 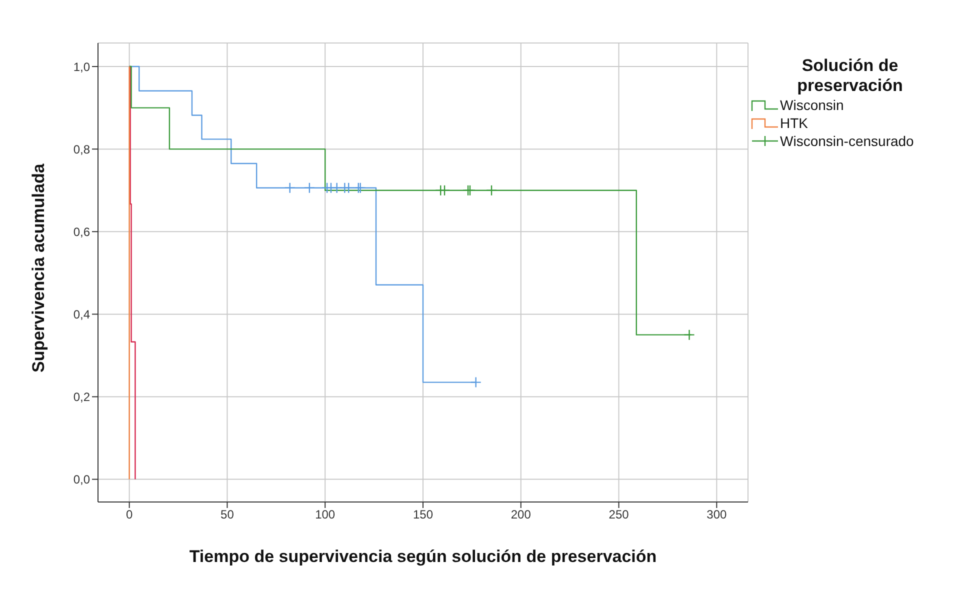 What do you see at coordinates (423, 556) in the screenshot?
I see `x-axis-title: Tiempo de supervivencia según solución de preservación` at bounding box center [423, 556].